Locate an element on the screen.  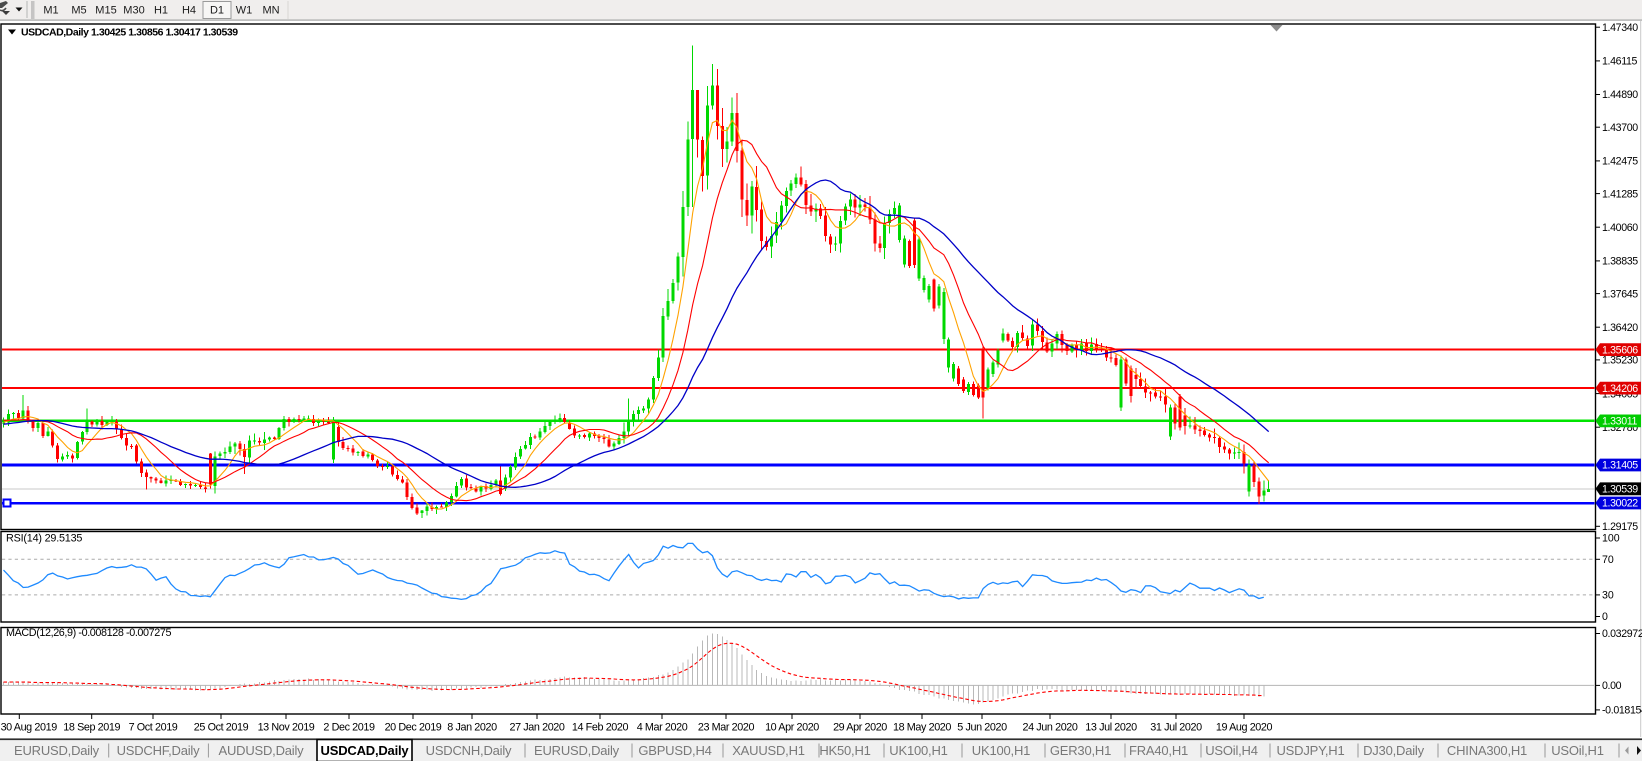
svg-text: XAUUSD,H1 is located at coordinates (768, 750).